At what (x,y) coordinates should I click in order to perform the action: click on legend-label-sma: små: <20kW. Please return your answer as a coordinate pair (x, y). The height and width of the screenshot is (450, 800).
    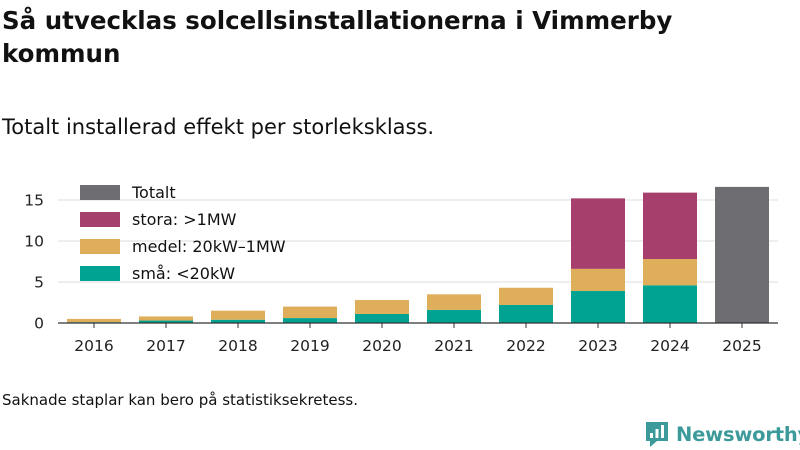
    Looking at the image, I should click on (183, 273).